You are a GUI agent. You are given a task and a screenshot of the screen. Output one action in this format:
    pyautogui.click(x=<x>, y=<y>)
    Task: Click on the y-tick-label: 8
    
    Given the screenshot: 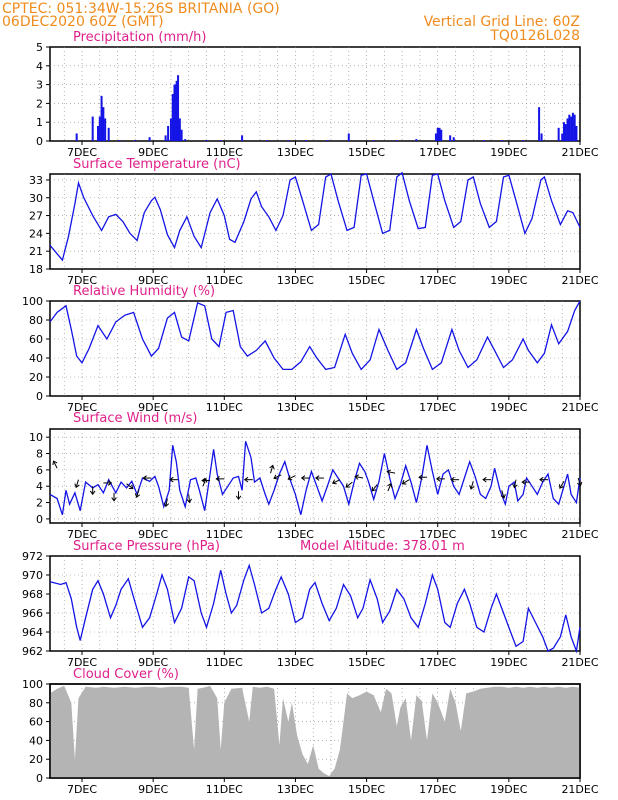 What is the action you would take?
    pyautogui.click(x=39, y=454)
    